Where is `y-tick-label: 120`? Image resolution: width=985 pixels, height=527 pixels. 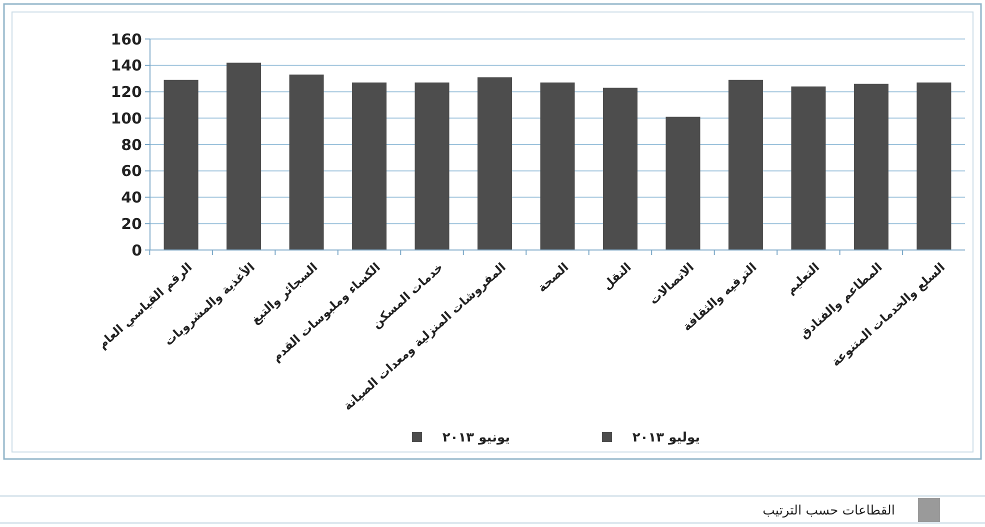 y-tick-label: 120 is located at coordinates (126, 92).